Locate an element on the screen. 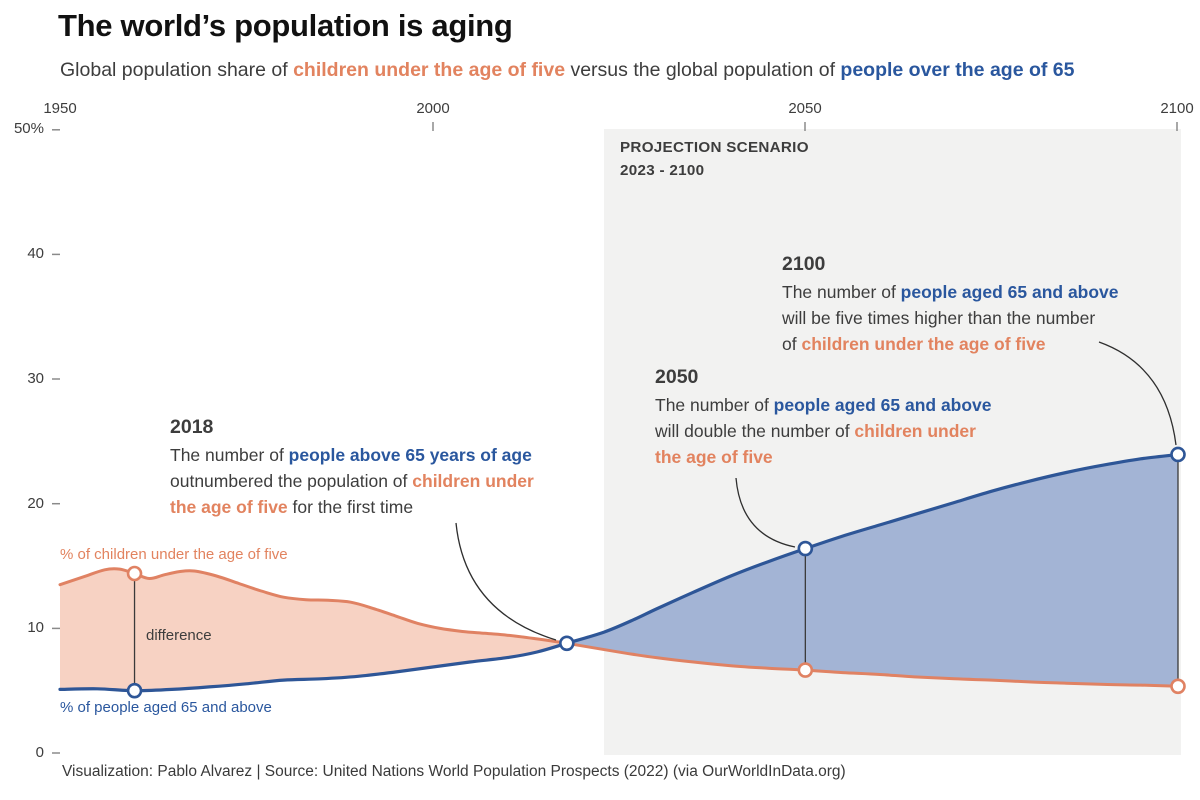 This screenshot has width=1200, height=800. elderly-marker-1960 is located at coordinates (134, 690).